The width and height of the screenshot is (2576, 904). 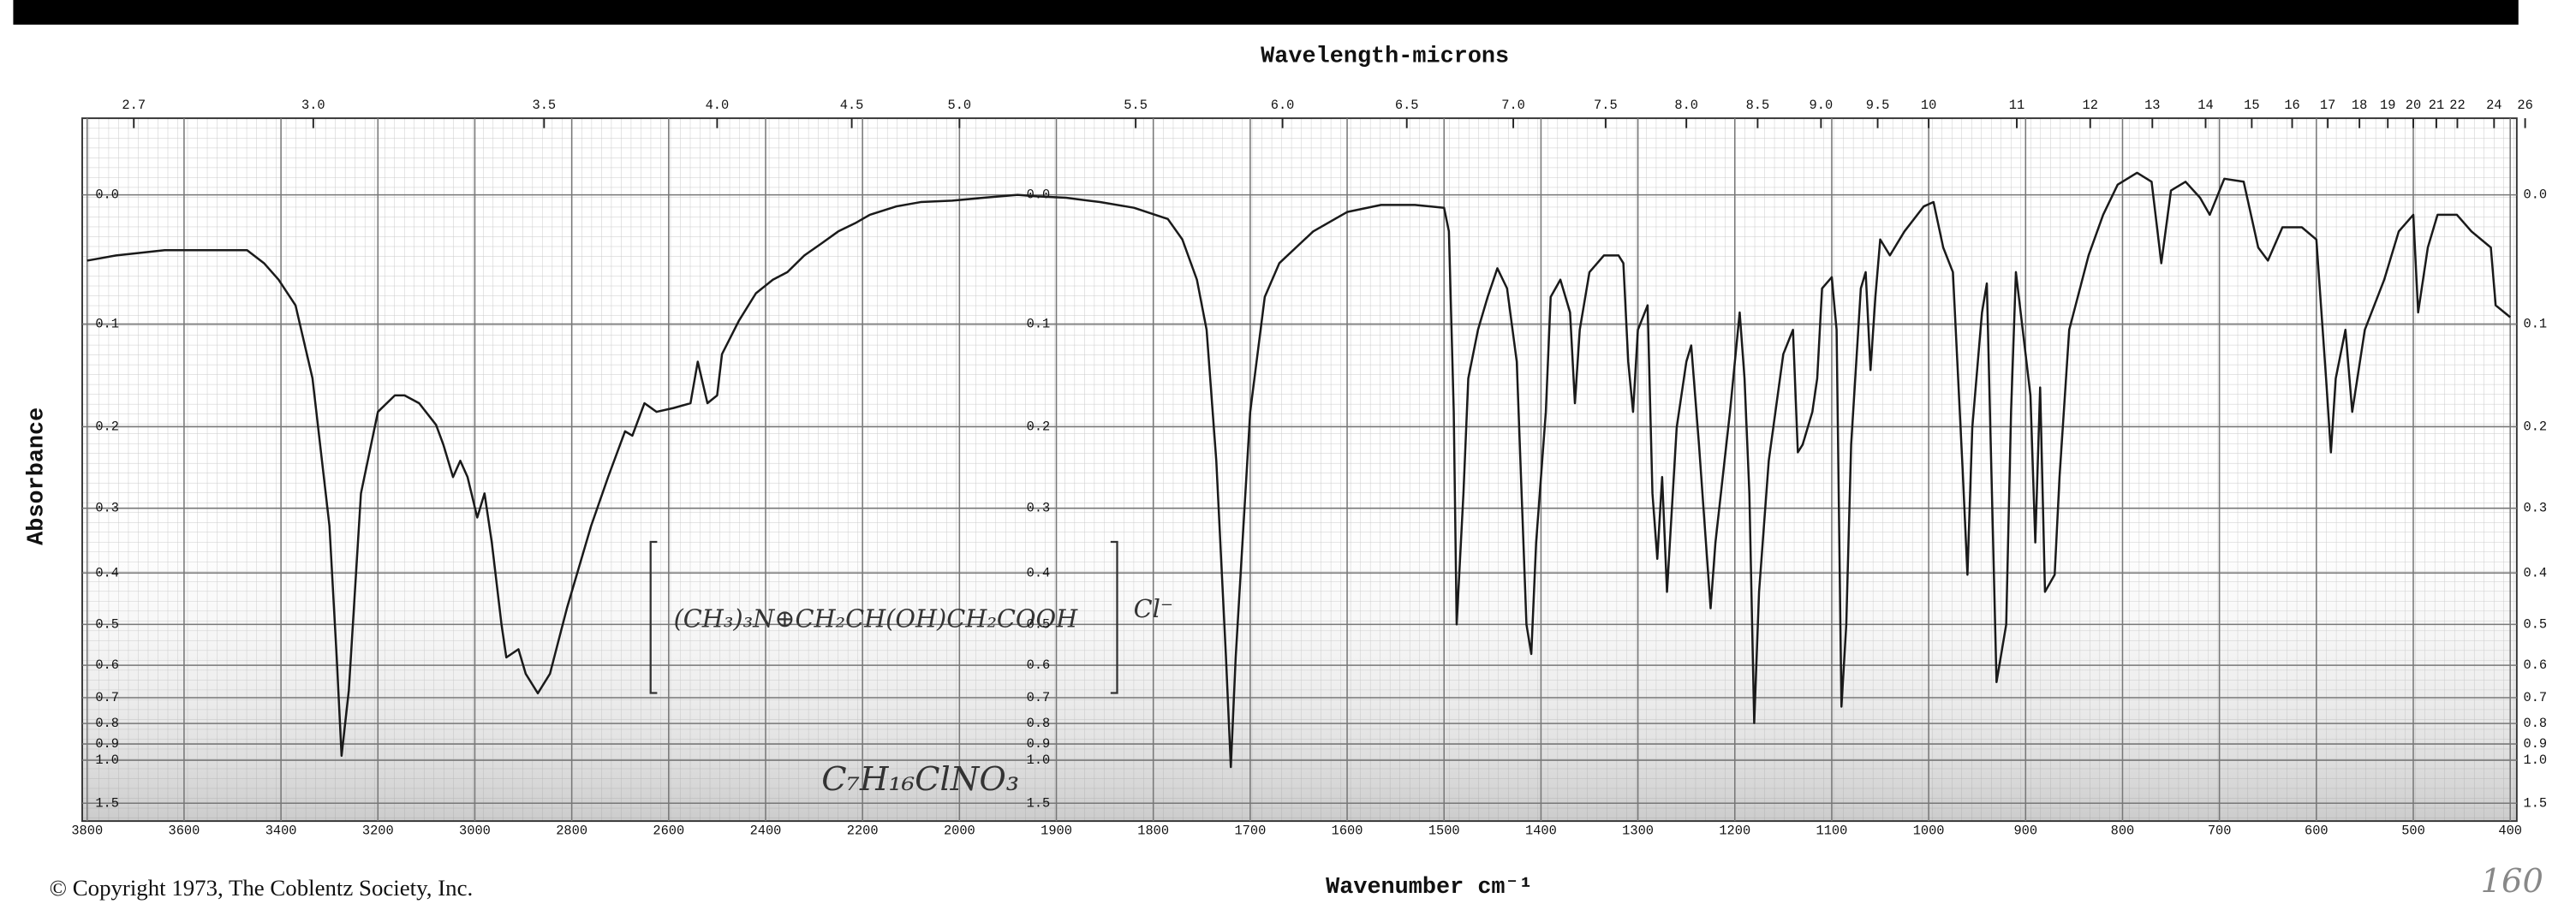 I want to click on x-tick-label: 3000, so click(x=475, y=832).